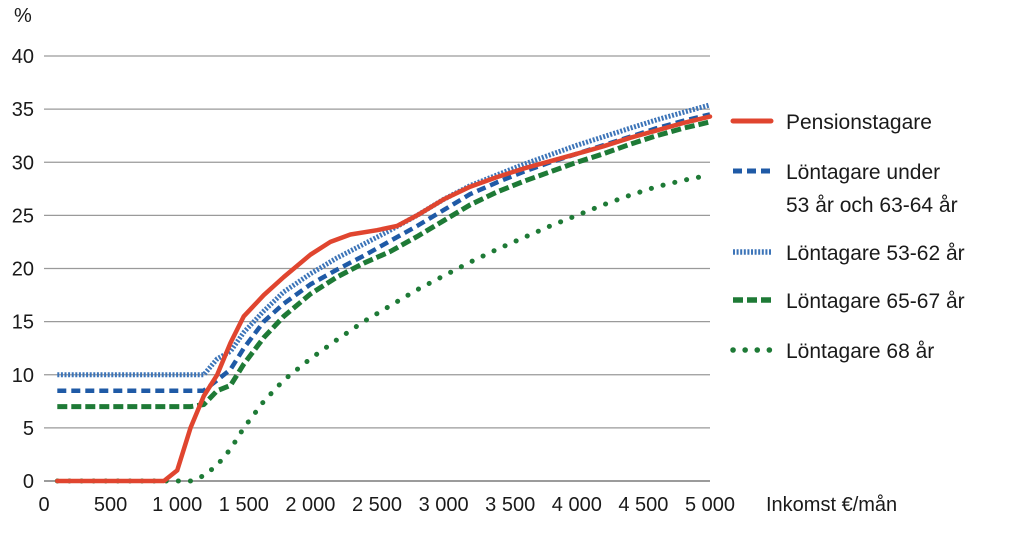  I want to click on legend-item-3: Löntagare 65-67 år, so click(849, 301).